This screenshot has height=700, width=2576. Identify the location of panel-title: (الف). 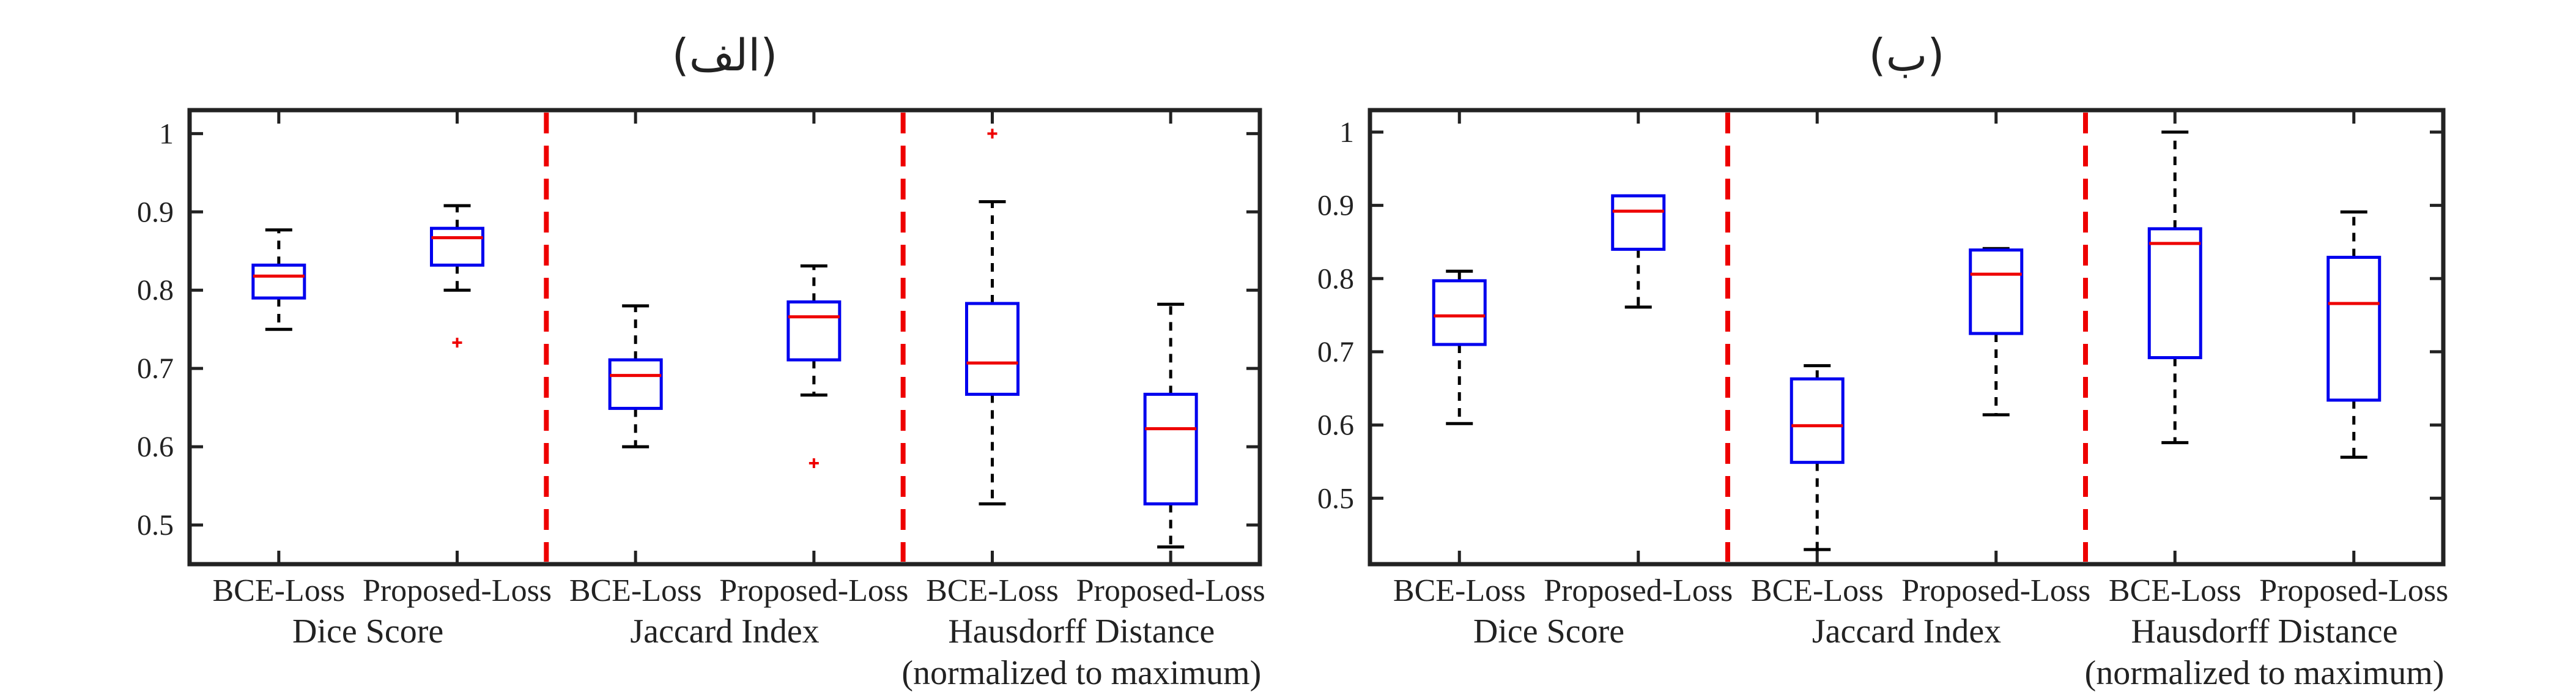
(725, 55).